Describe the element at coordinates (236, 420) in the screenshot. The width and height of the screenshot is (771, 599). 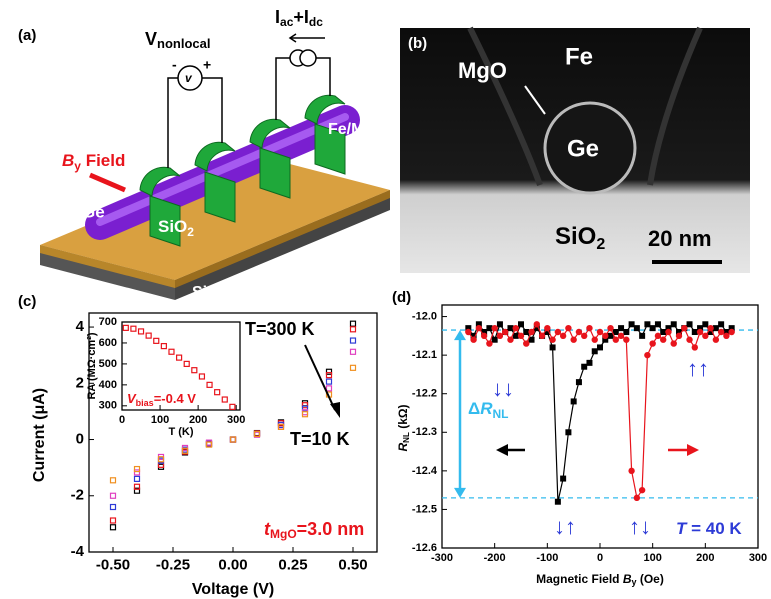
I see `x-tick-label: 300` at that location.